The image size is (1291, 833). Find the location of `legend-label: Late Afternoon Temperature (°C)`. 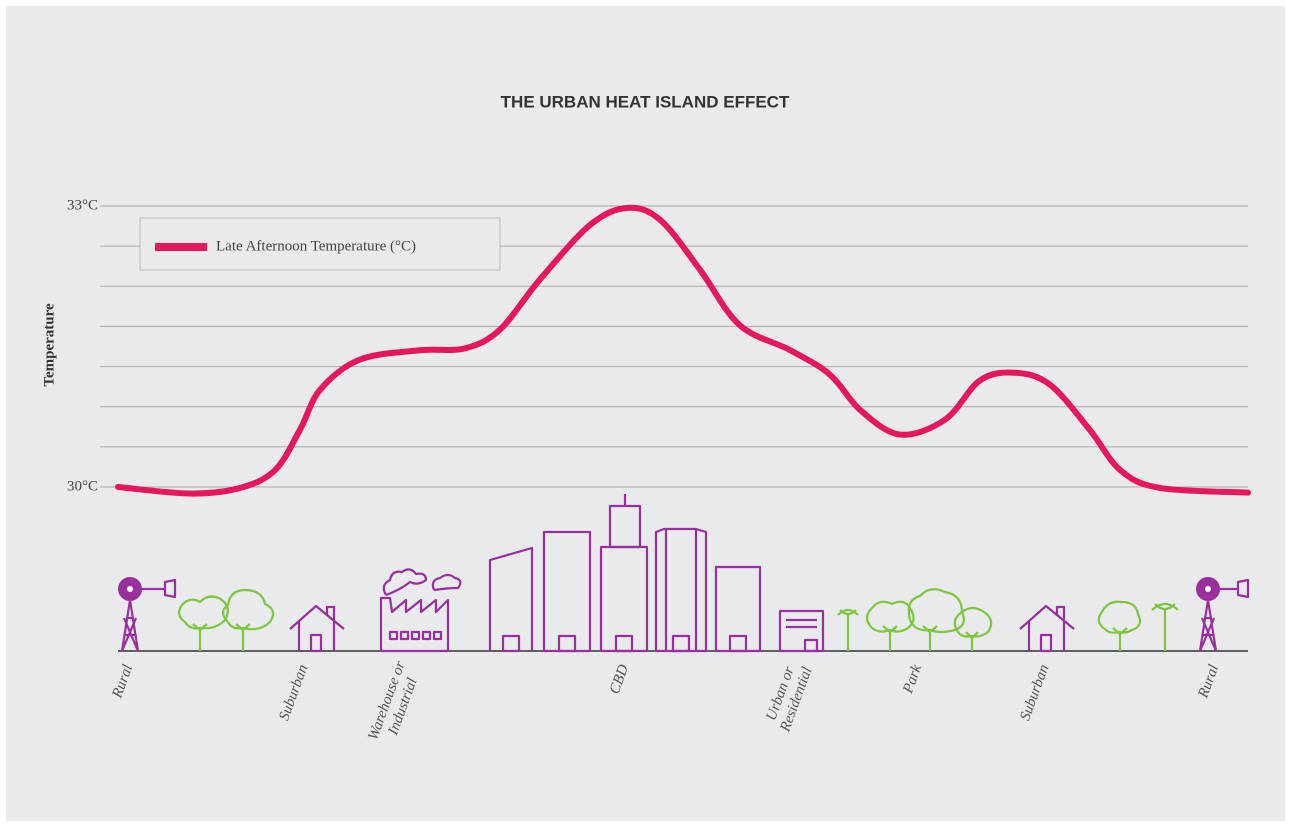

legend-label: Late Afternoon Temperature (°C) is located at coordinates (316, 246).